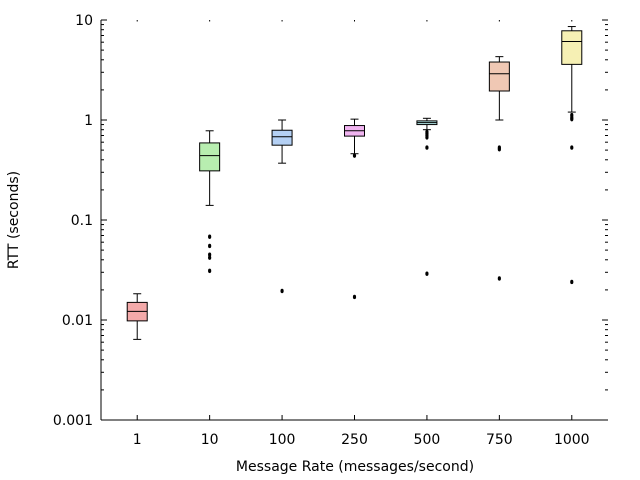 Image resolution: width=640 pixels, height=480 pixels. I want to click on y-axis-label: RTT (seconds), so click(14, 220).